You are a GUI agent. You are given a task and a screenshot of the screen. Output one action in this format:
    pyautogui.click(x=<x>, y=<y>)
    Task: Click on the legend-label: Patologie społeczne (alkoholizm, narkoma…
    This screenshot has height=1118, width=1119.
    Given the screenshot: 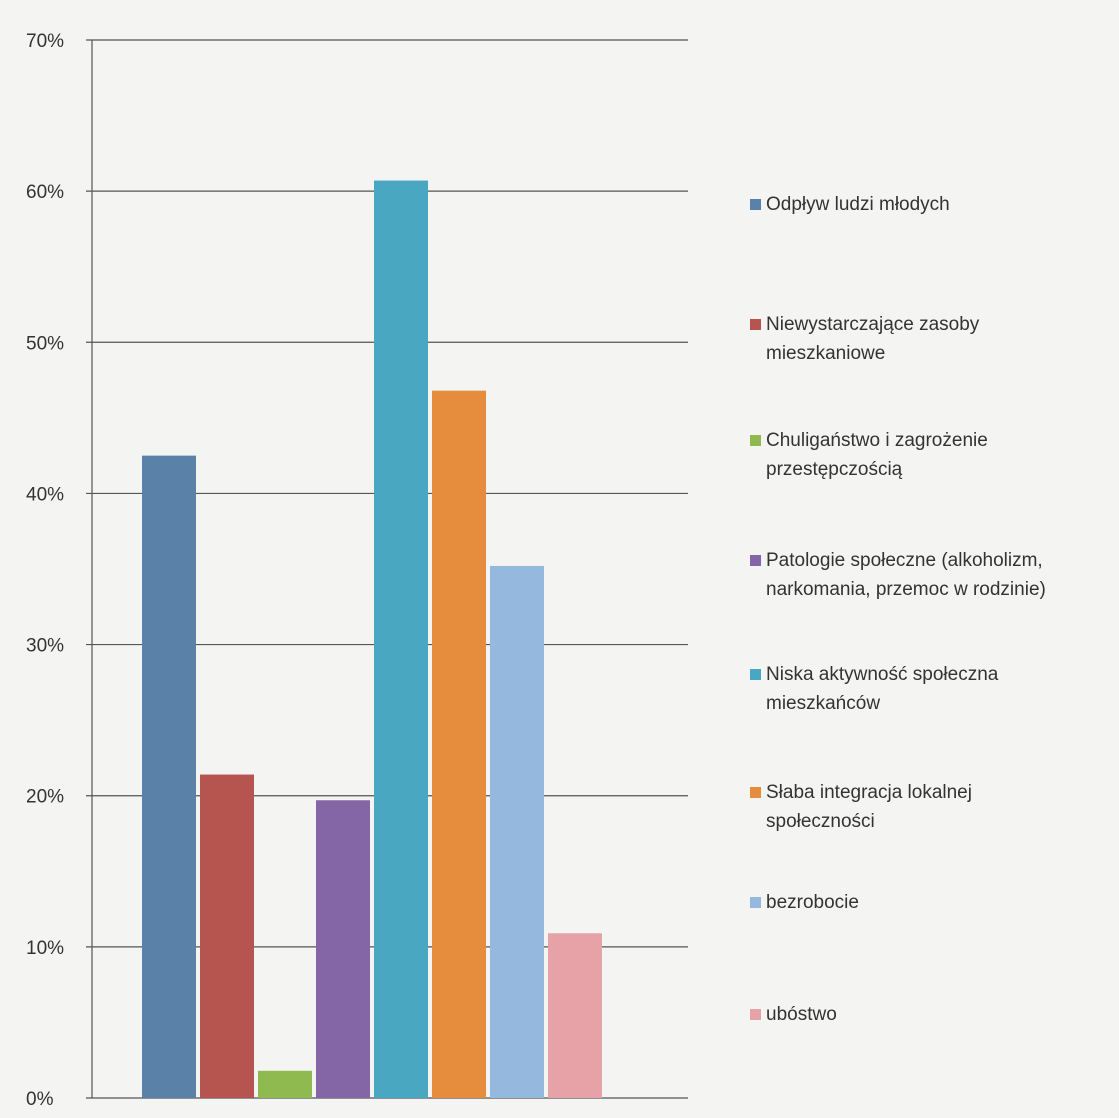 What is the action you would take?
    pyautogui.click(x=906, y=575)
    